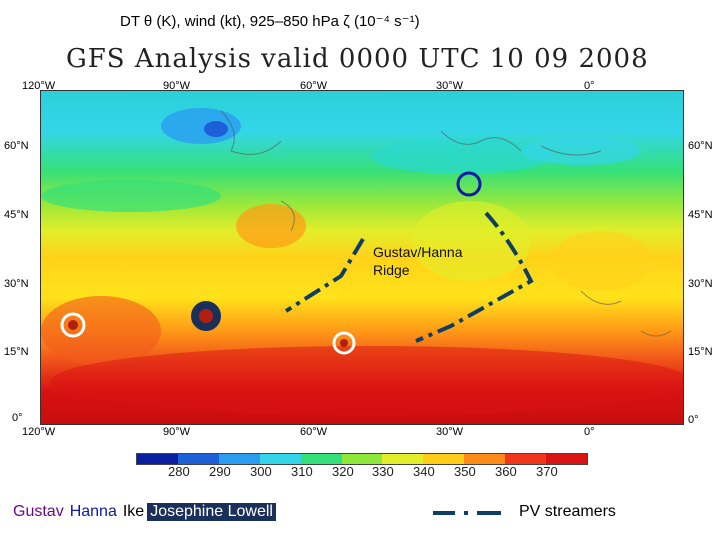 The width and height of the screenshot is (720, 540). I want to click on bottom-lon-tick: 120°W, so click(39, 432).